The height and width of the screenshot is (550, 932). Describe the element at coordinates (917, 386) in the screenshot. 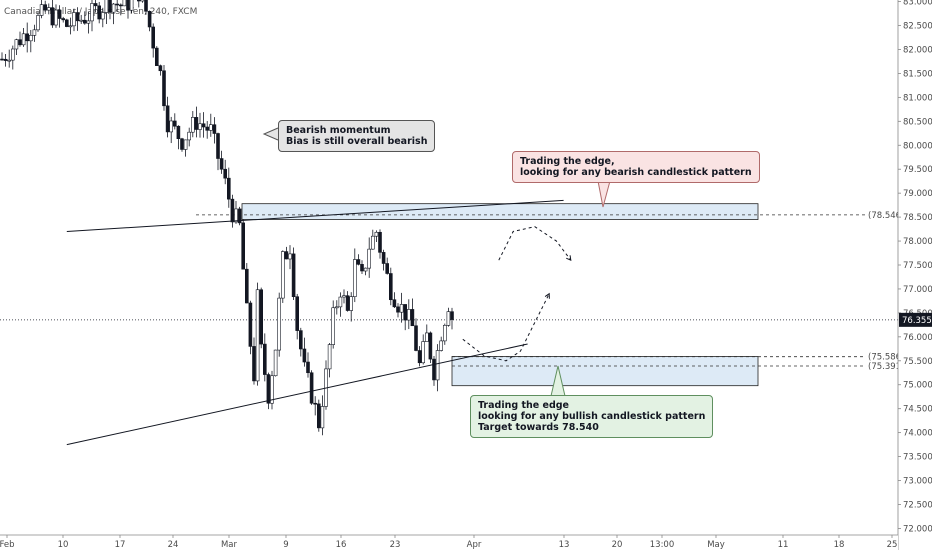

I see `y-tick-label: 75.000` at that location.